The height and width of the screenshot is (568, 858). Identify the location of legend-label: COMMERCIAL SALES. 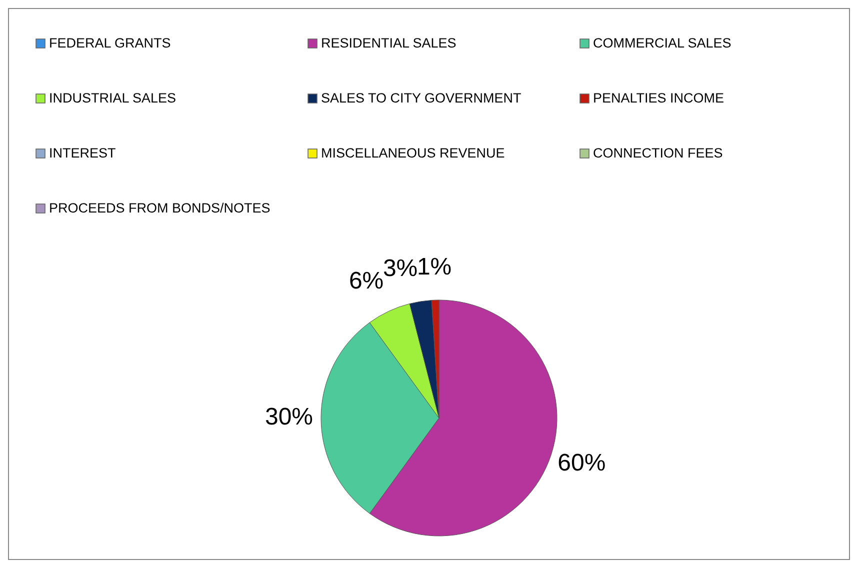
(662, 43).